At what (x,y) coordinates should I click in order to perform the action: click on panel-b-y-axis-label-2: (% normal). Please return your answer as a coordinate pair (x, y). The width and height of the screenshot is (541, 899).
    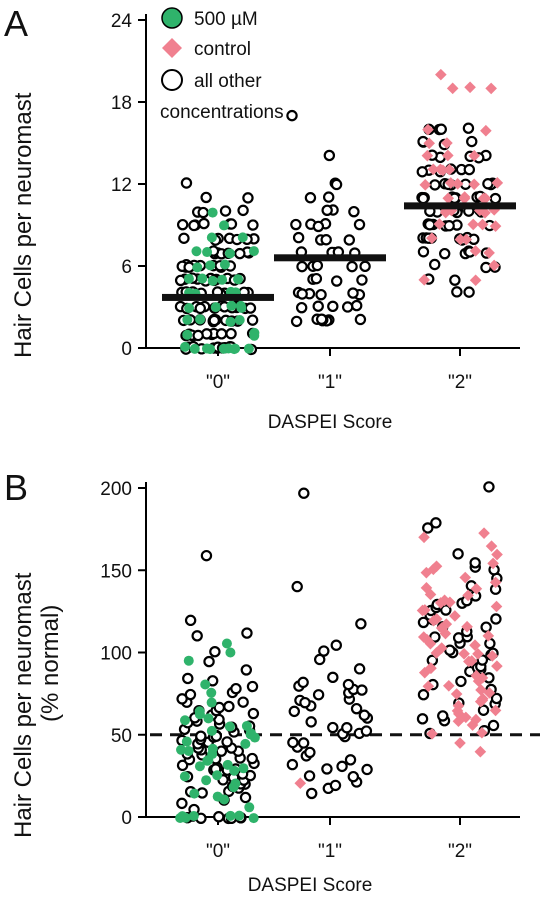
    Looking at the image, I should click on (50, 663).